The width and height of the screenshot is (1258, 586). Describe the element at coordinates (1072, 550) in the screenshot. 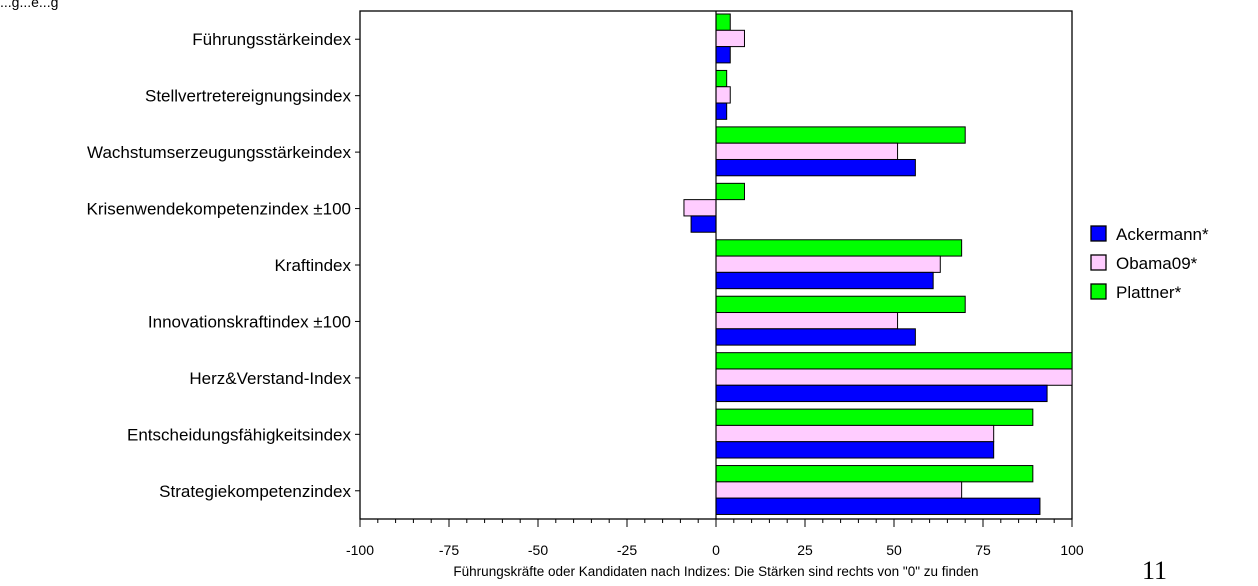

I see `x-tick-label: 100` at that location.